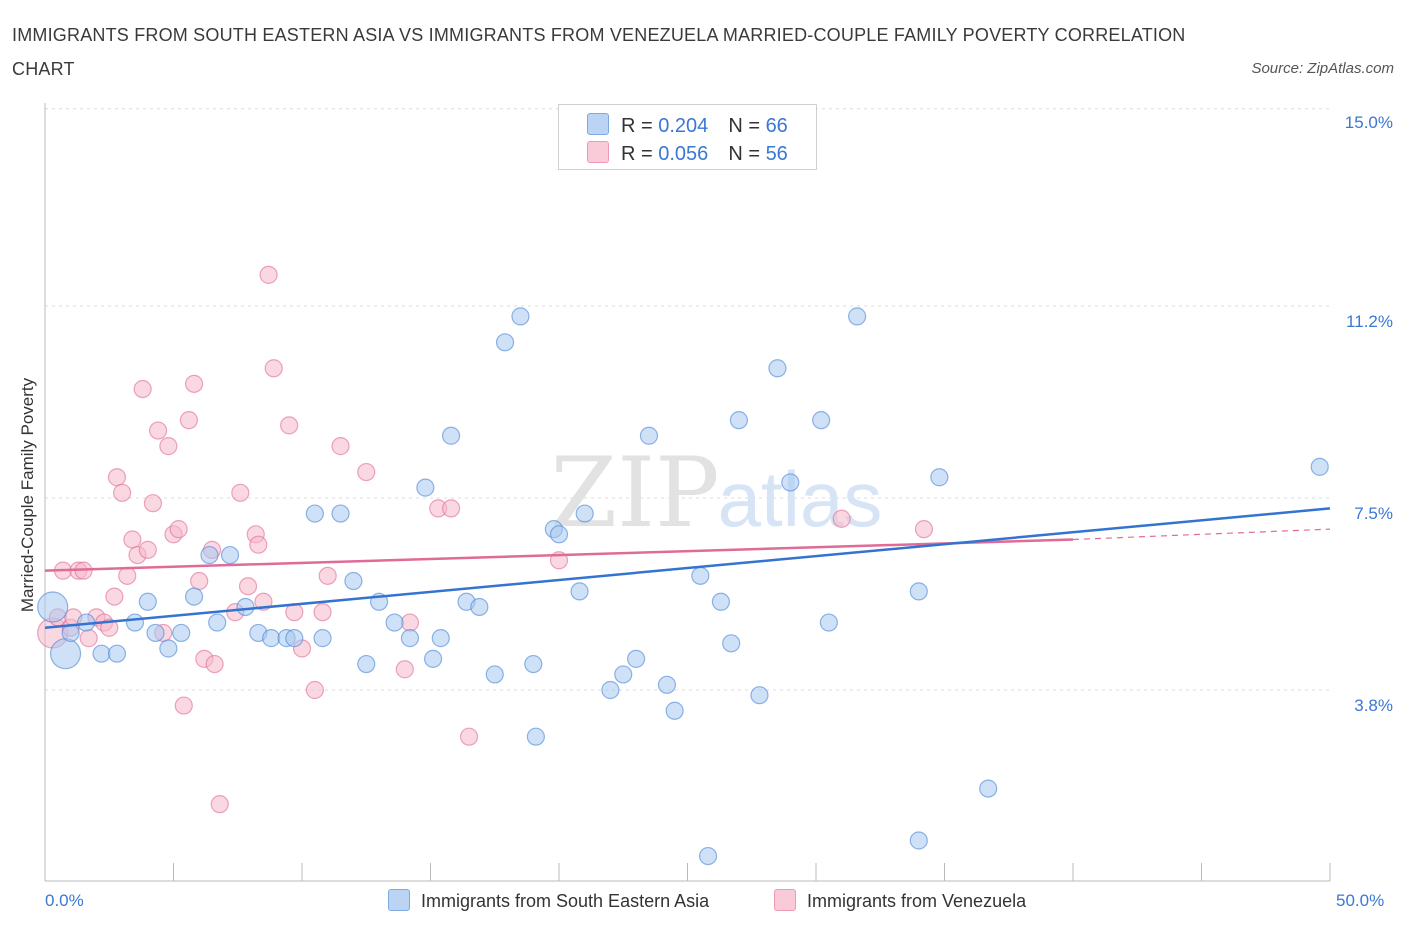 The width and height of the screenshot is (1406, 930). I want to click on legend-row-venezuela: R = 0.056 N = 56, so click(687, 153).